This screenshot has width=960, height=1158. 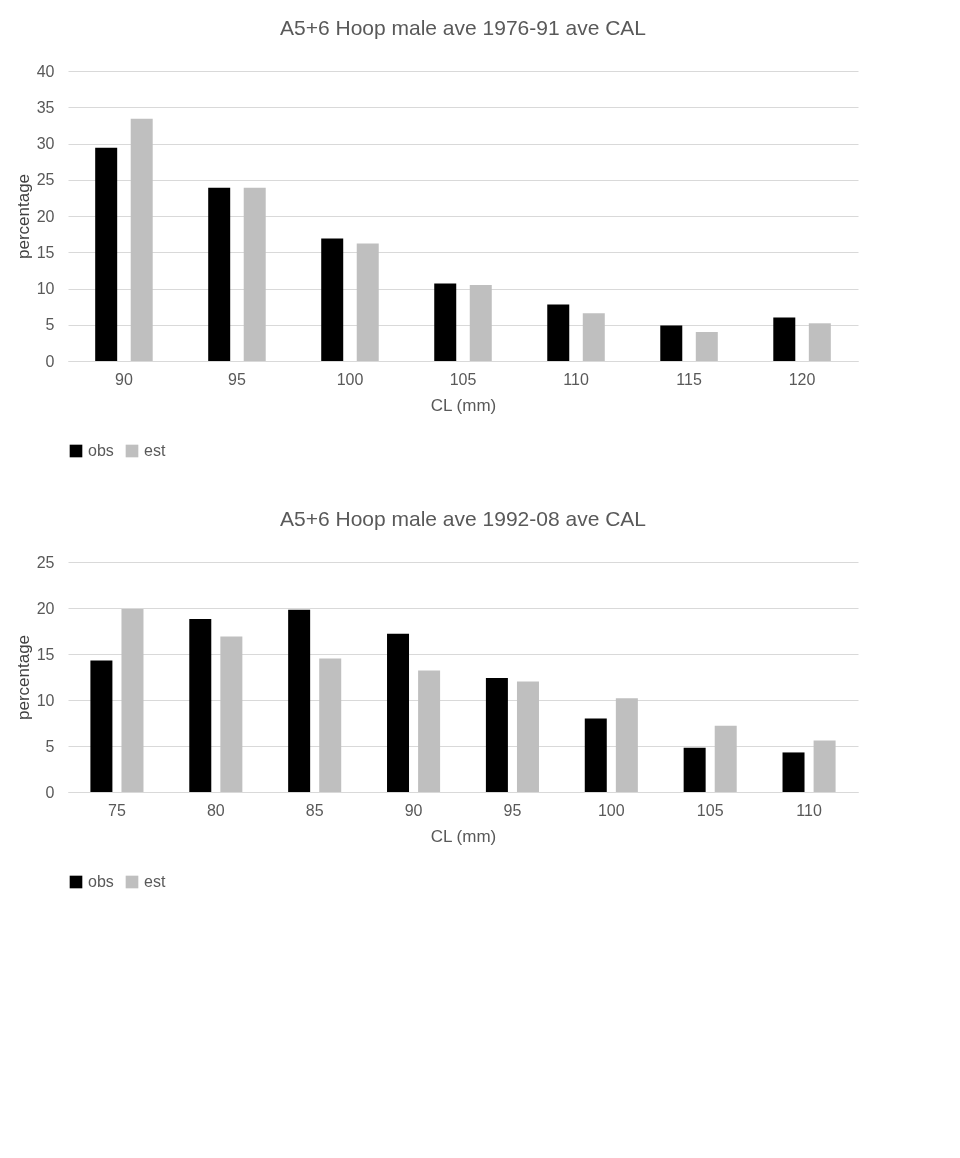 I want to click on x-tick-label: 75, so click(x=117, y=810).